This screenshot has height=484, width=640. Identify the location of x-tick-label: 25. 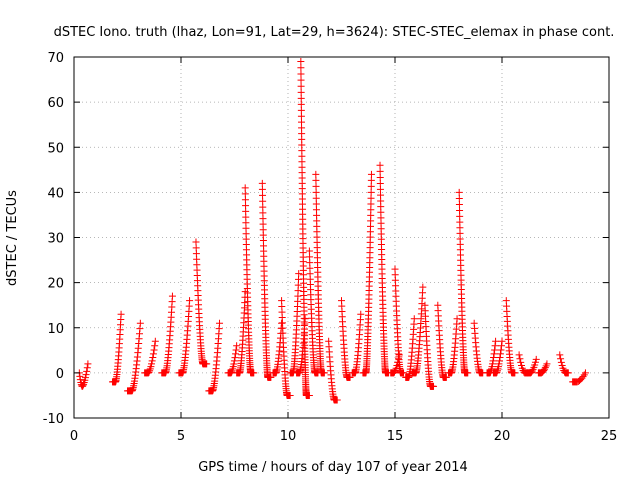
(609, 436).